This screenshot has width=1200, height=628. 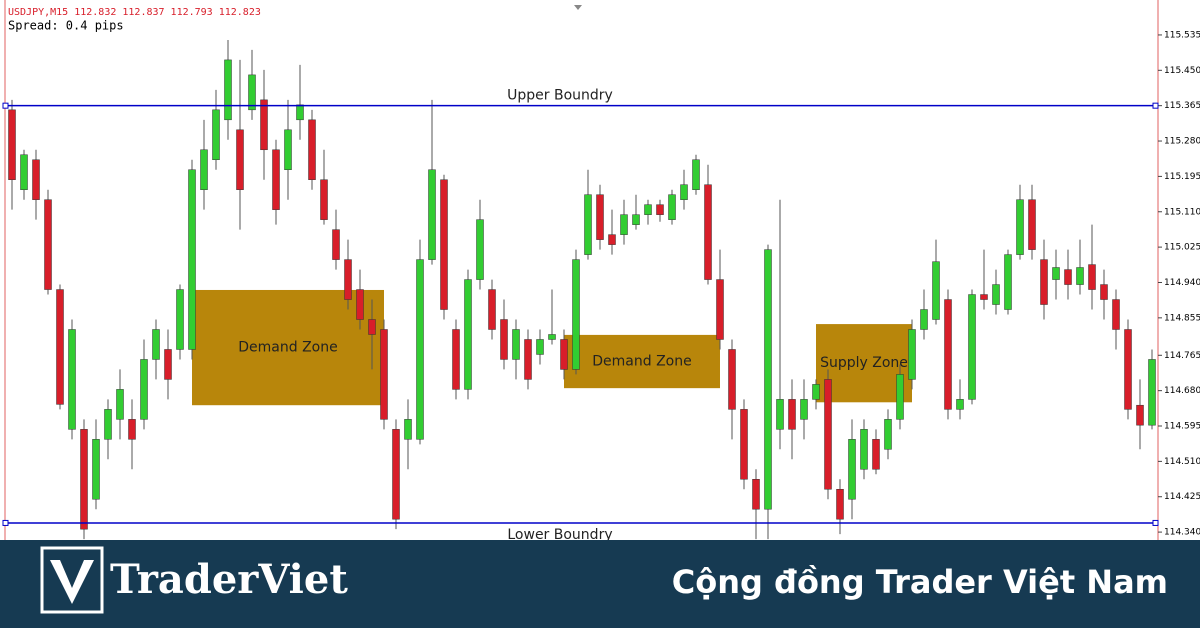 I want to click on spread-info: Spread: 0.4 pips, so click(x=66, y=26).